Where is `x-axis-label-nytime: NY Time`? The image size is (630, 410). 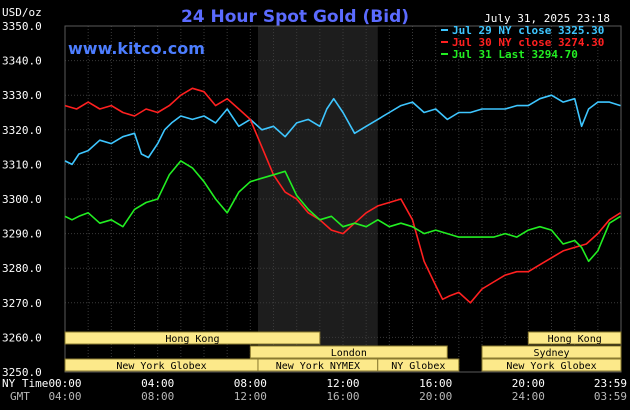 x-axis-label-nytime: NY Time is located at coordinates (25, 383).